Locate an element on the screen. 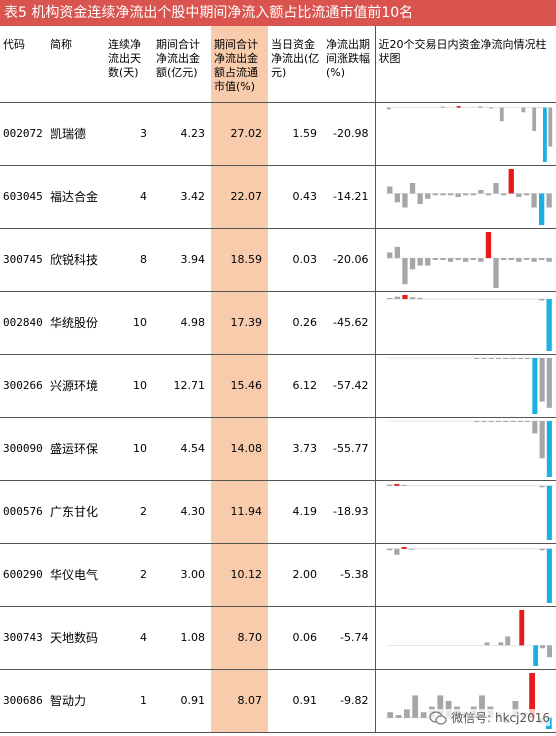  table-row: 000576 广东甘化 2 4.30 11.94 4.19 -18.93 is located at coordinates (278, 512).